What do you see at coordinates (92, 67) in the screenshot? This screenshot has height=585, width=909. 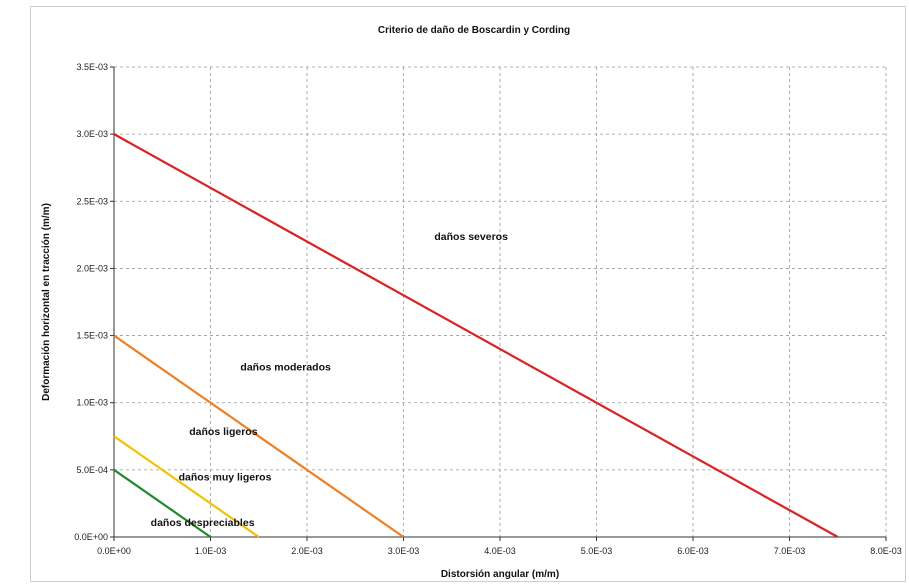 I see `y-tick-label: 3.5E-03` at bounding box center [92, 67].